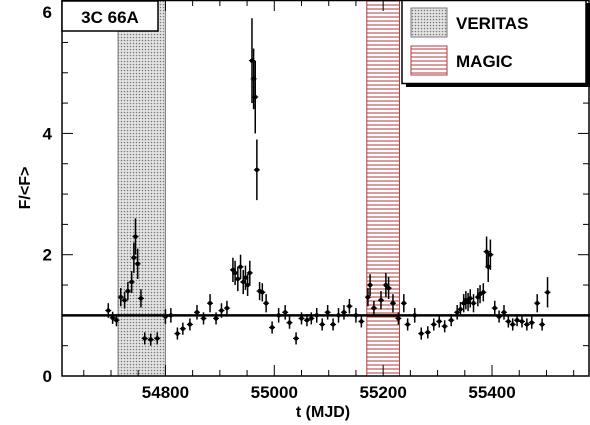 The image size is (590, 425). What do you see at coordinates (274, 392) in the screenshot?
I see `x-tick-label: 55000` at bounding box center [274, 392].